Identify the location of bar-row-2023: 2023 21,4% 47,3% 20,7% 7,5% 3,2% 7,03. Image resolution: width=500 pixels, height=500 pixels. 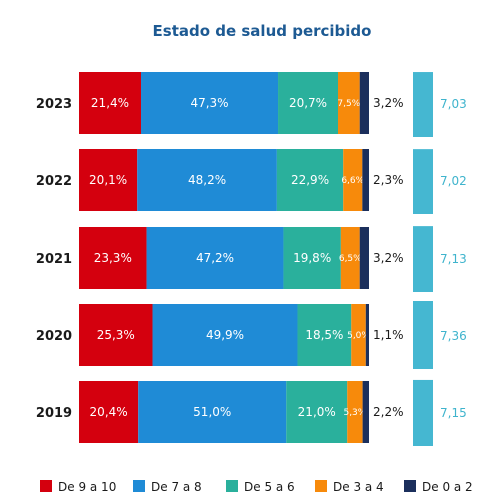
(251, 104).